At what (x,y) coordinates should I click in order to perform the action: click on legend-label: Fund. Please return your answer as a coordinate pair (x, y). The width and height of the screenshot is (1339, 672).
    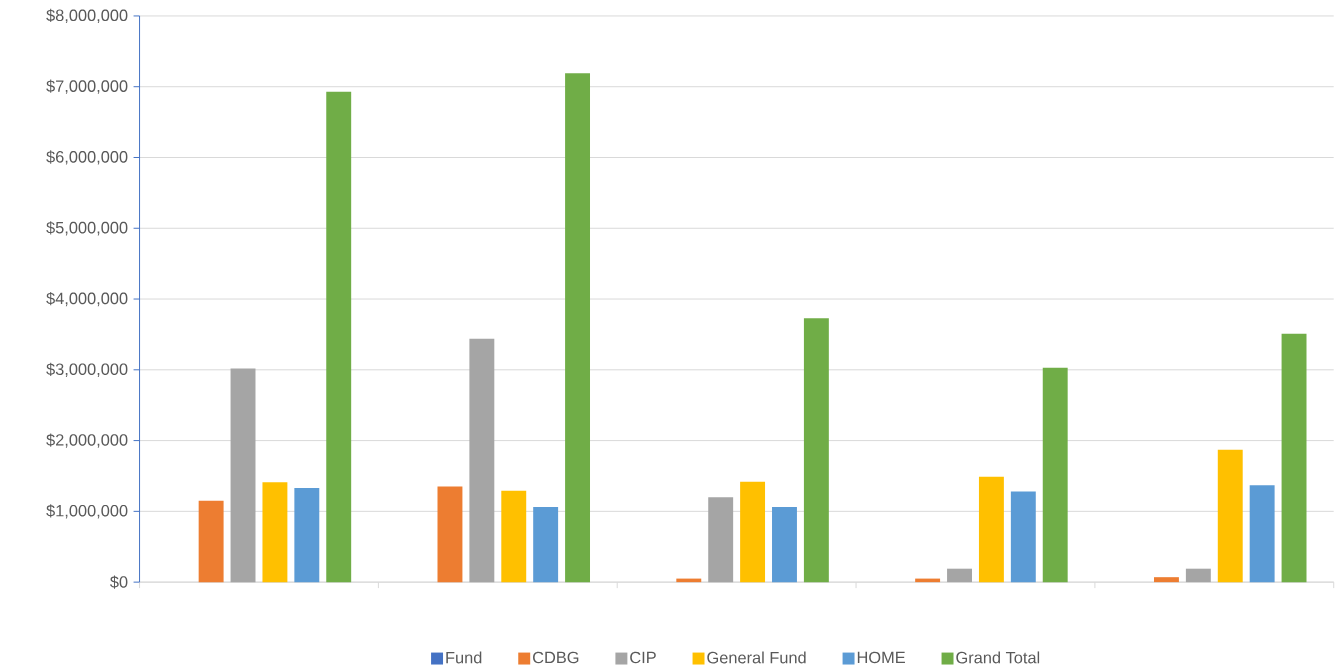
    Looking at the image, I should click on (464, 657).